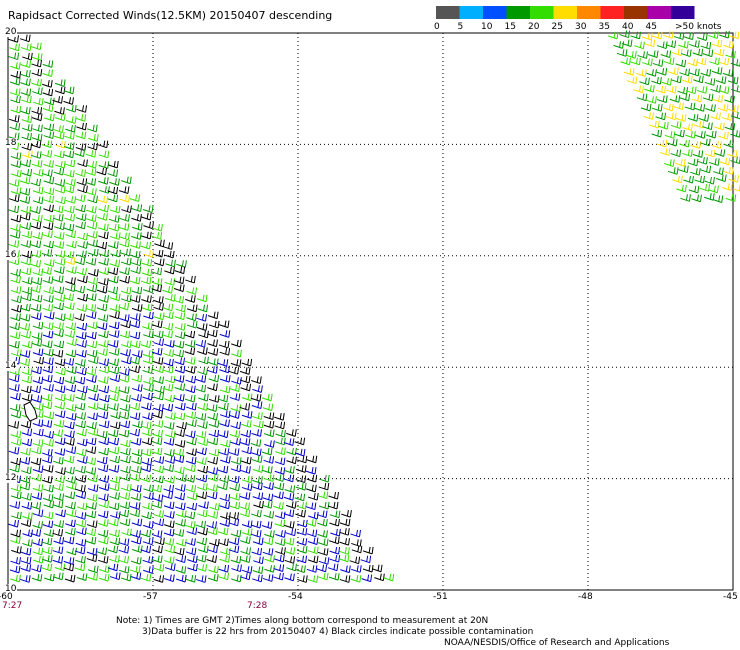  I want to click on scale-swatch, so click(589, 12).